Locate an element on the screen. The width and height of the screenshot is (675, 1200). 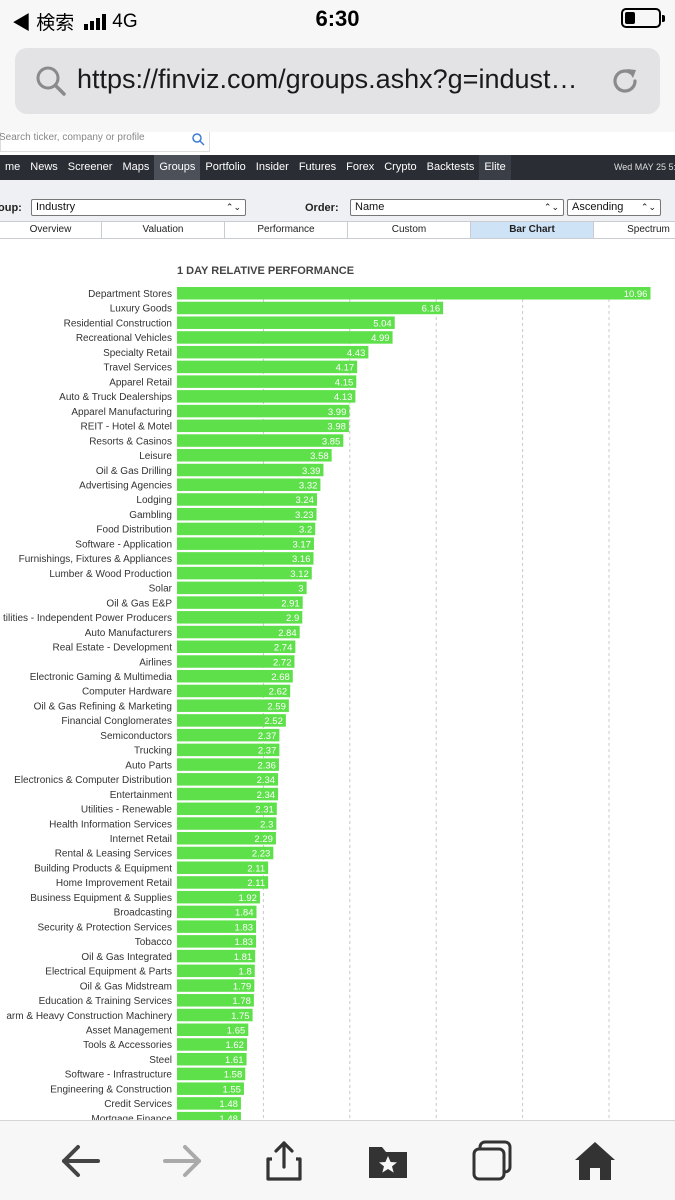
tab-performance: Performance is located at coordinates (286, 230).